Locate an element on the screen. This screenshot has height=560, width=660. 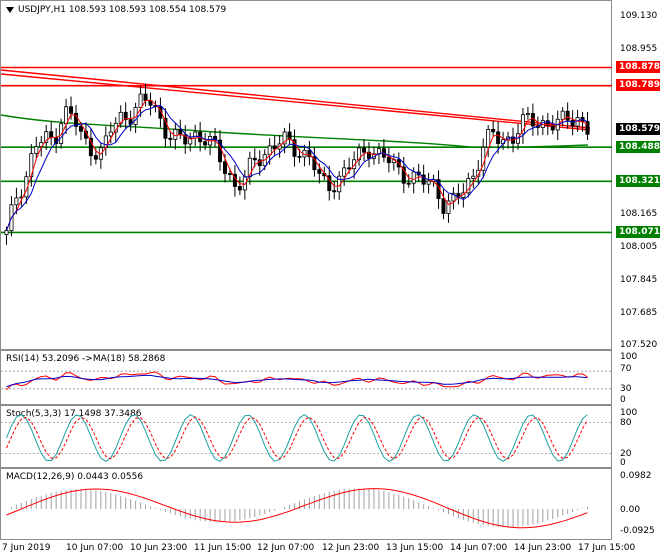
level-tag-108789: 108.789 is located at coordinates (638, 85).